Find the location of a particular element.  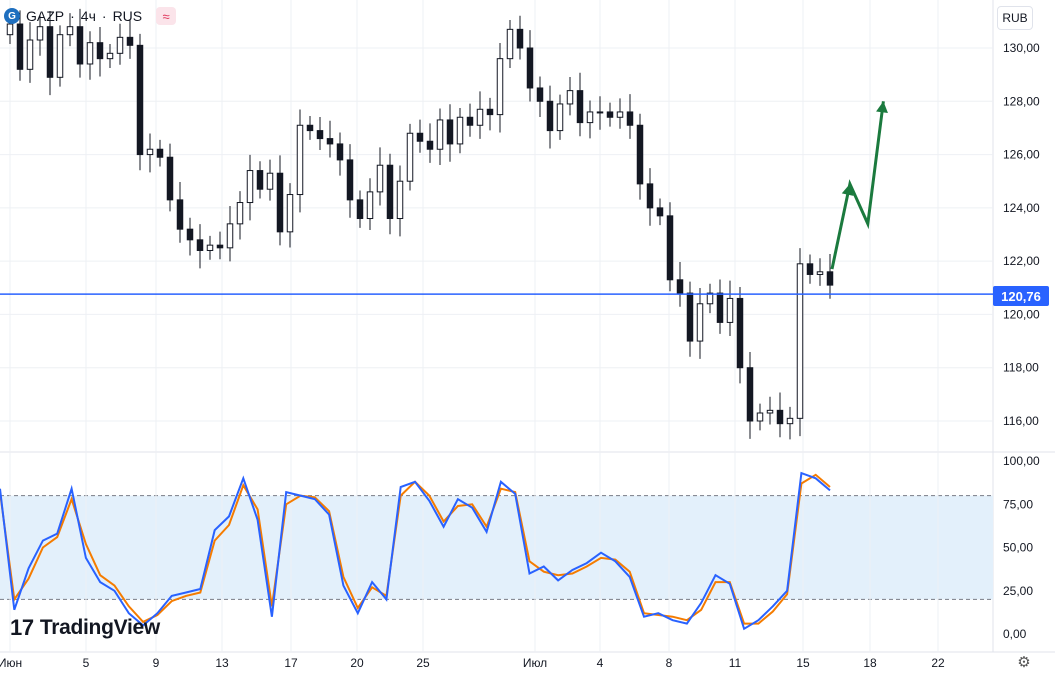

time-tick-label: Июн is located at coordinates (11, 663).